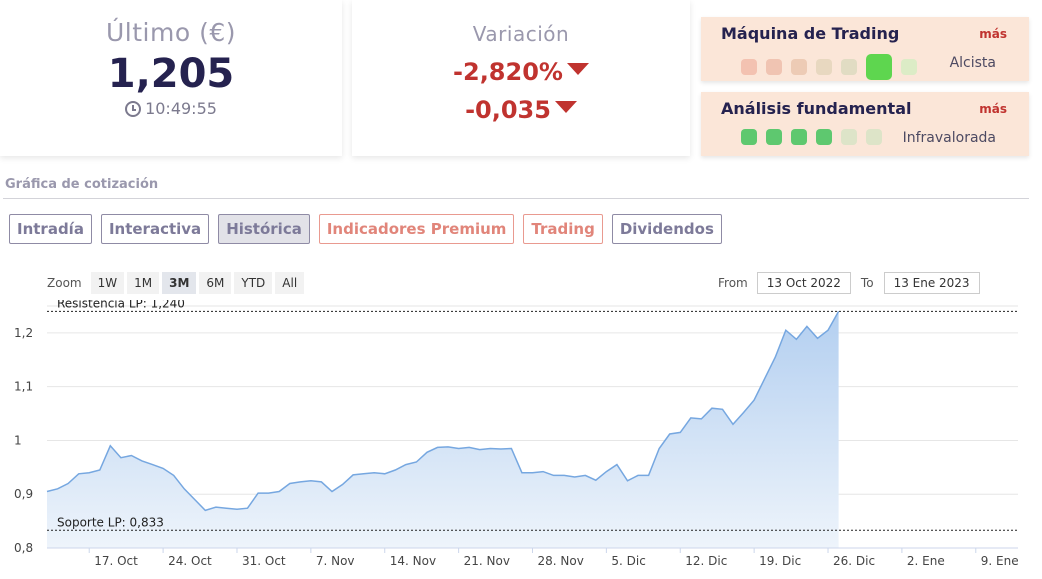 Image resolution: width=1042 pixels, height=579 pixels. What do you see at coordinates (110, 522) in the screenshot?
I see `annotation-label: Soporte LP: 0,833` at bounding box center [110, 522].